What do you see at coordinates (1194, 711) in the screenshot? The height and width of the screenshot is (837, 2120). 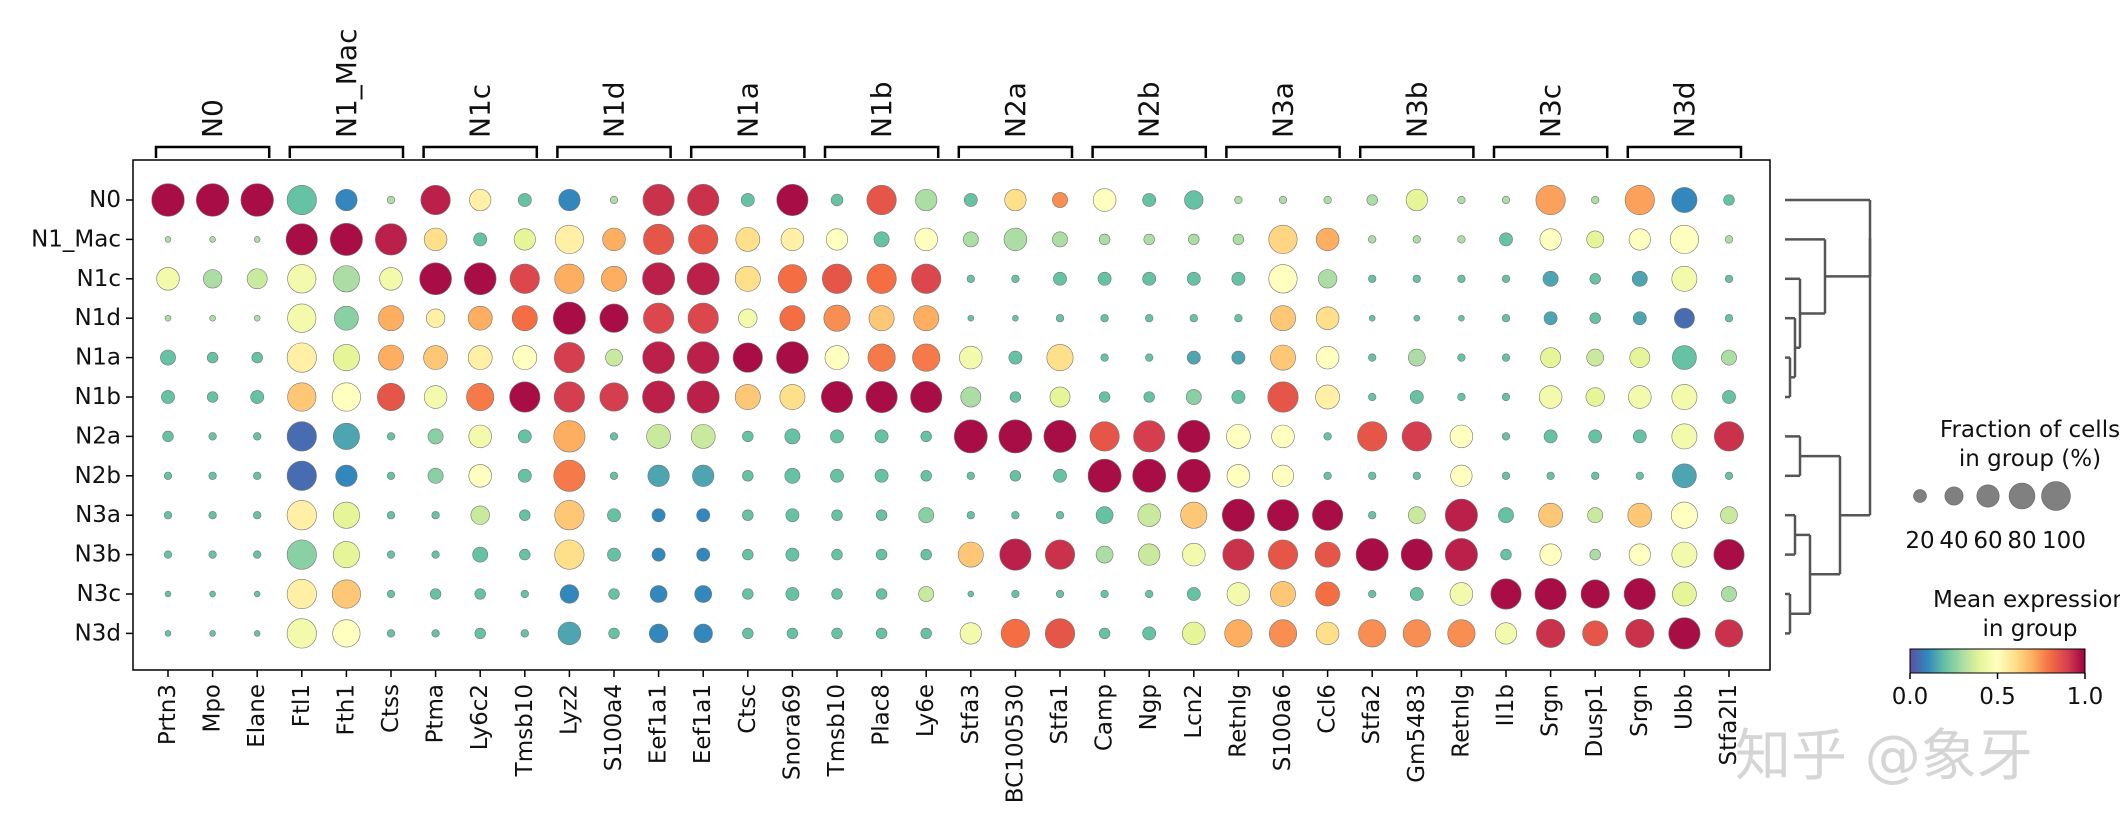 I see `gene-label: Lcn2` at bounding box center [1194, 711].